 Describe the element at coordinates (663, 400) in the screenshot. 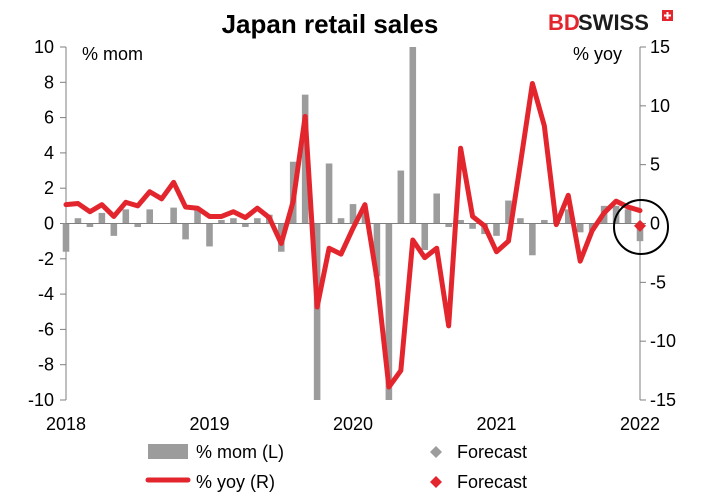

I see `y-right-tick-label: -15` at that location.